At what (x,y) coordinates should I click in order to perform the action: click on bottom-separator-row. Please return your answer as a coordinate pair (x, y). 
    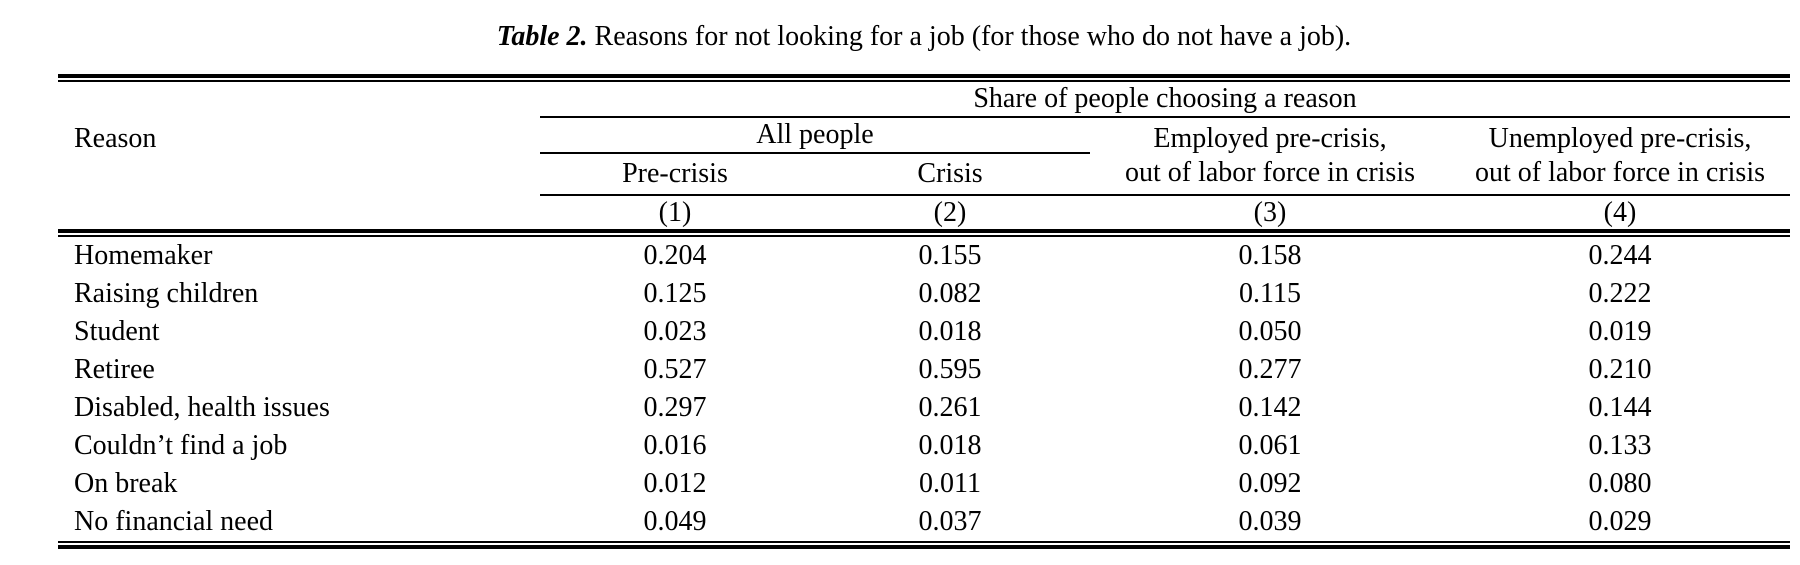
    Looking at the image, I should click on (924, 545).